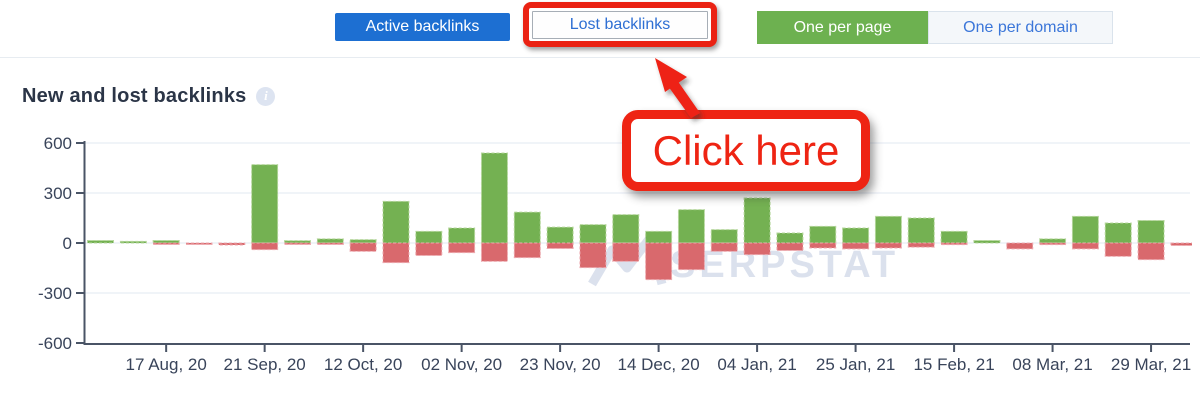 This screenshot has height=412, width=1200. What do you see at coordinates (784, 265) in the screenshot?
I see `watermark-text: SERPSTAT` at bounding box center [784, 265].